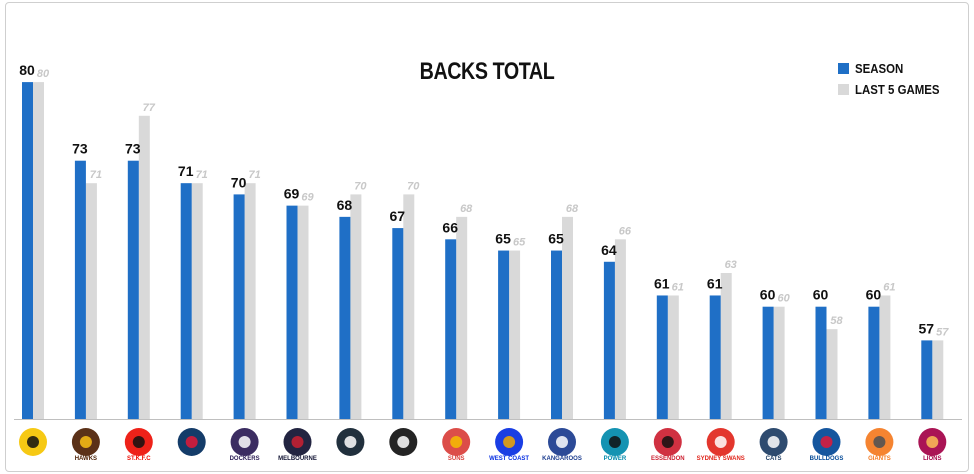 Image resolution: width=974 pixels, height=474 pixels. I want to click on logo-wordmark: GIANTS, so click(879, 459).